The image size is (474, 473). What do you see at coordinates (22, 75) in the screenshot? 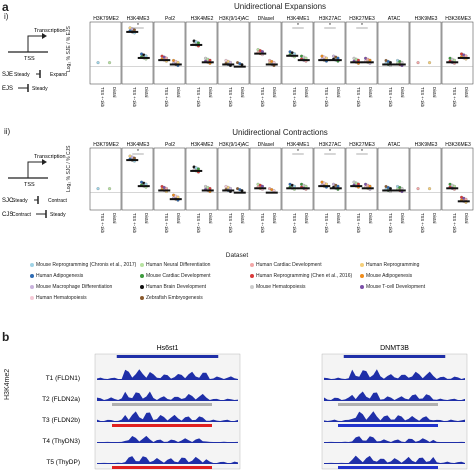
I see `schema1-l1a: Steady` at bounding box center [22, 75].